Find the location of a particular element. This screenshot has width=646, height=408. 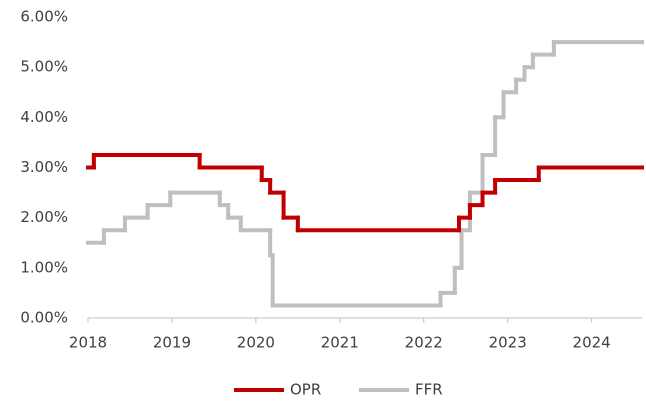

x-tick-label: 2024 is located at coordinates (592, 343).